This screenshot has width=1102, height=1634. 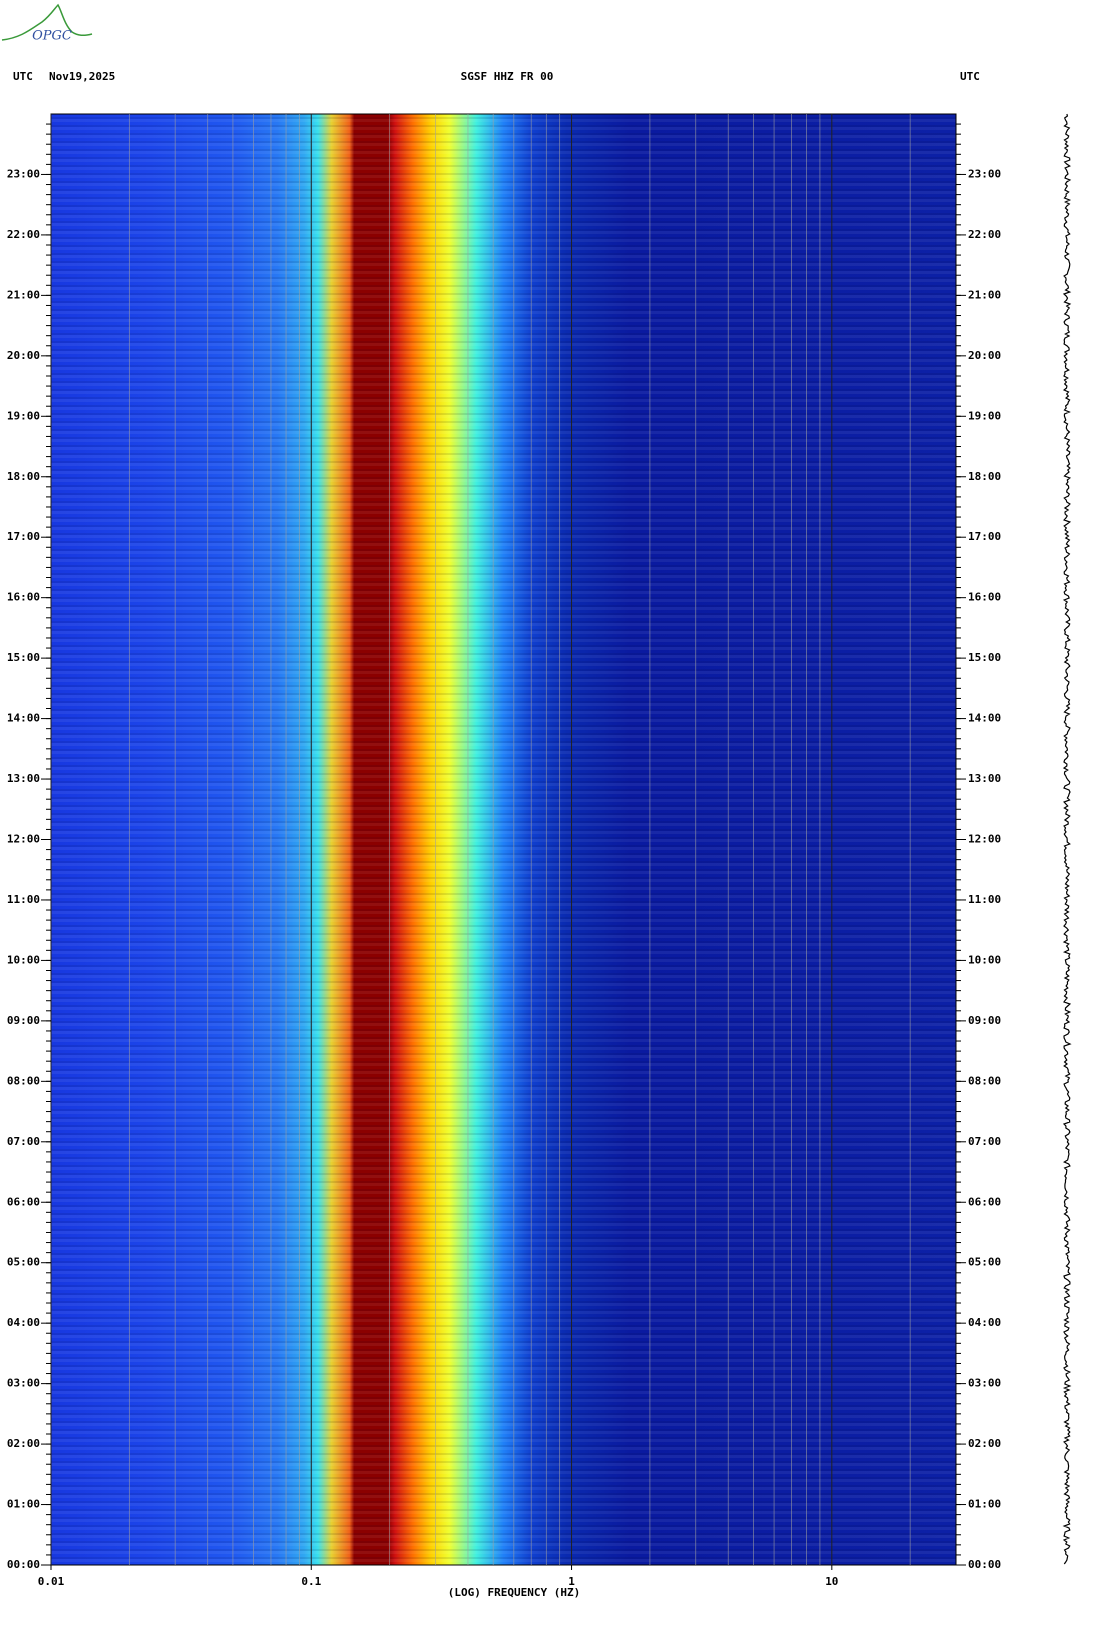 I want to click on x-tick-label: 0.01, so click(x=51, y=1581).